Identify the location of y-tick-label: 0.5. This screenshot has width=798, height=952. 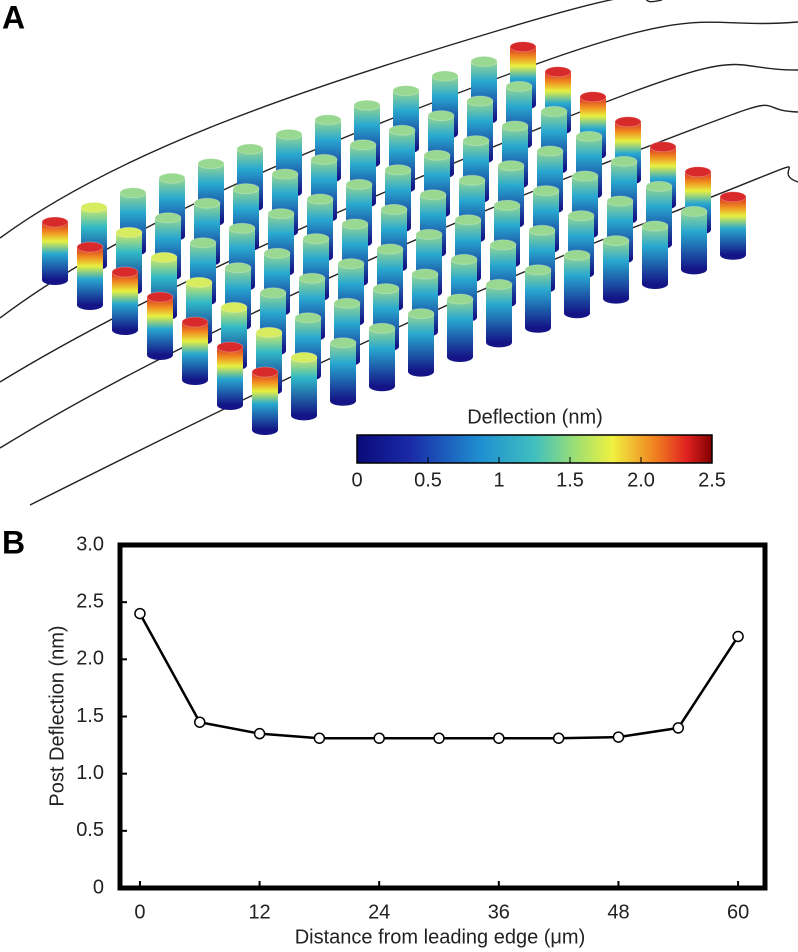
(90, 830).